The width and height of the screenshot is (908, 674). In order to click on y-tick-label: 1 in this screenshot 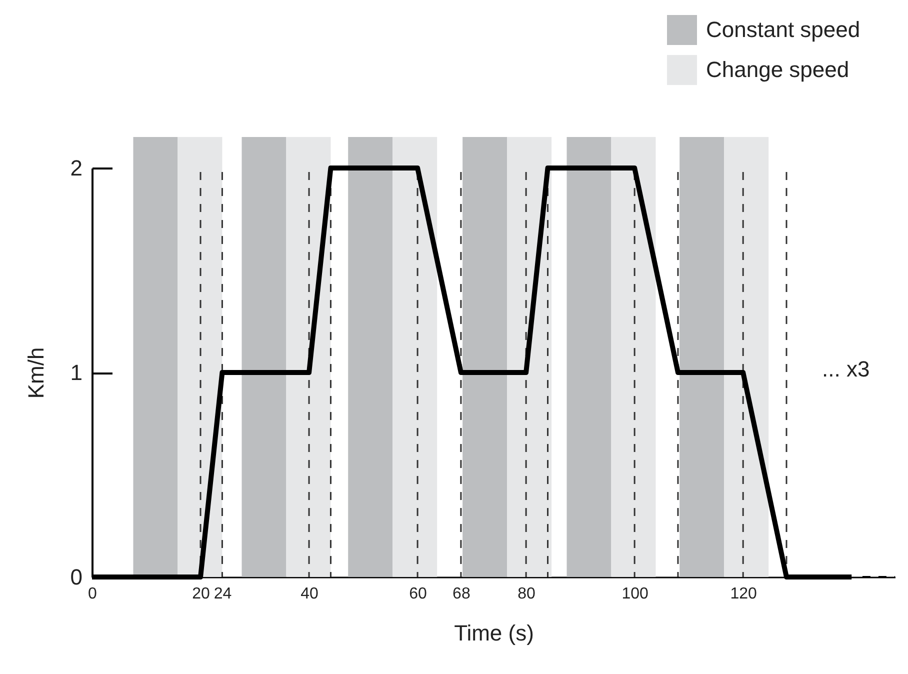, I will do `click(76, 372)`.